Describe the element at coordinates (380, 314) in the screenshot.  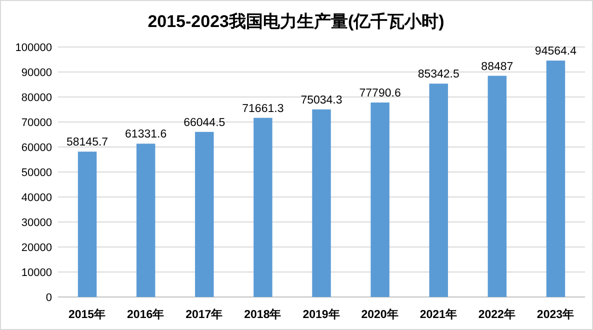
I see `x-tick-label: 2020年` at that location.